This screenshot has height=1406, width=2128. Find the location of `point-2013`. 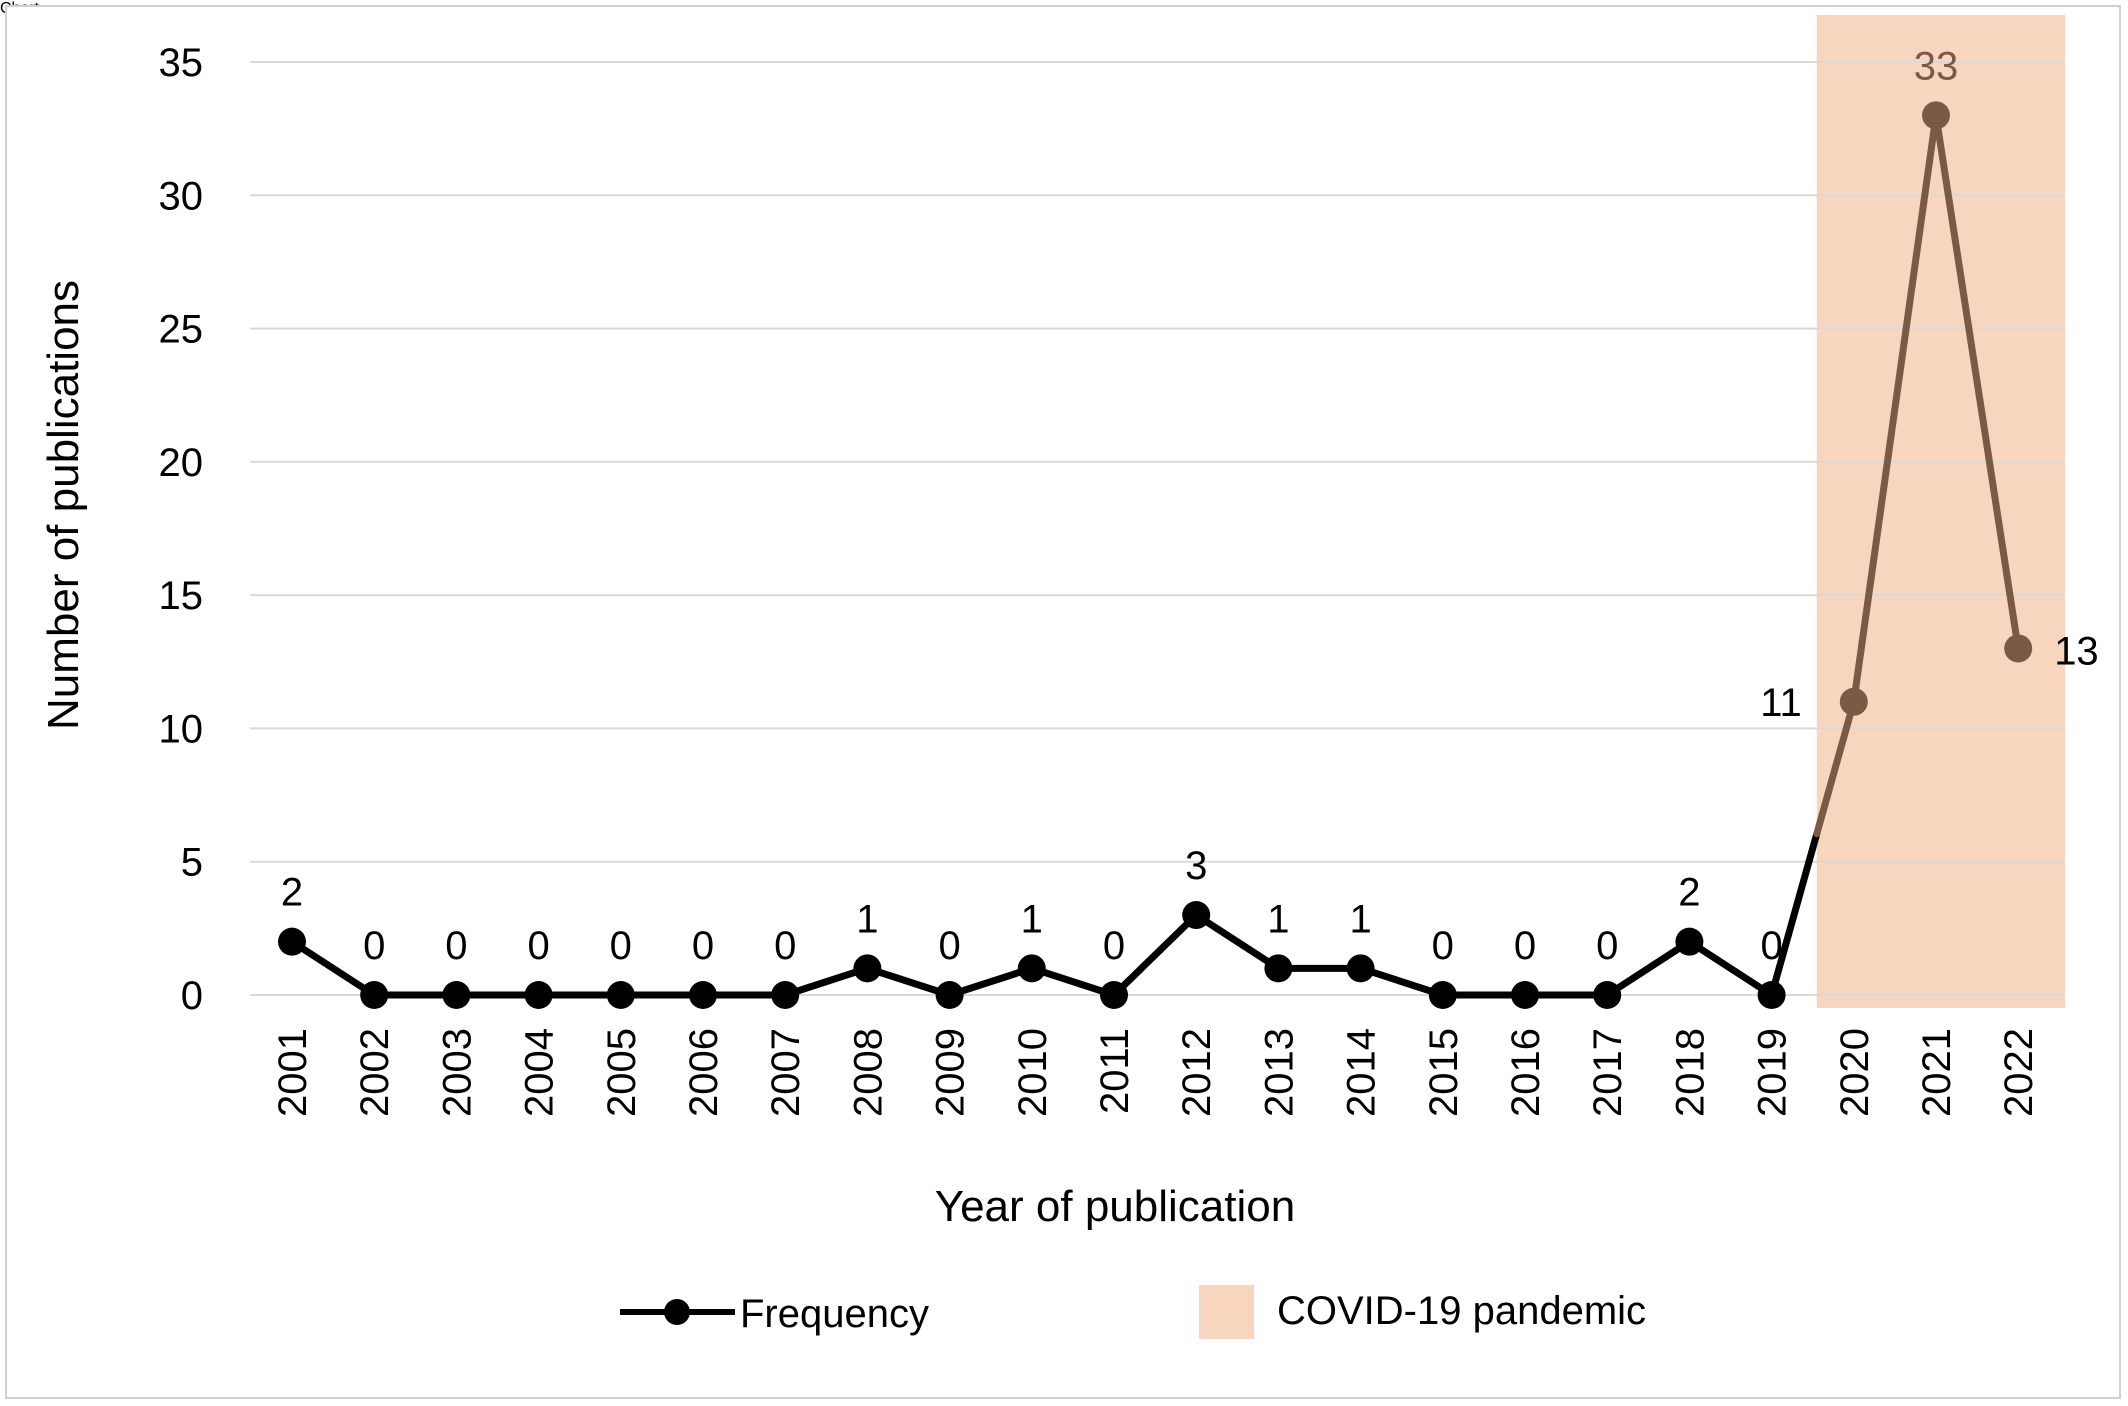

point-2013 is located at coordinates (1278, 968).